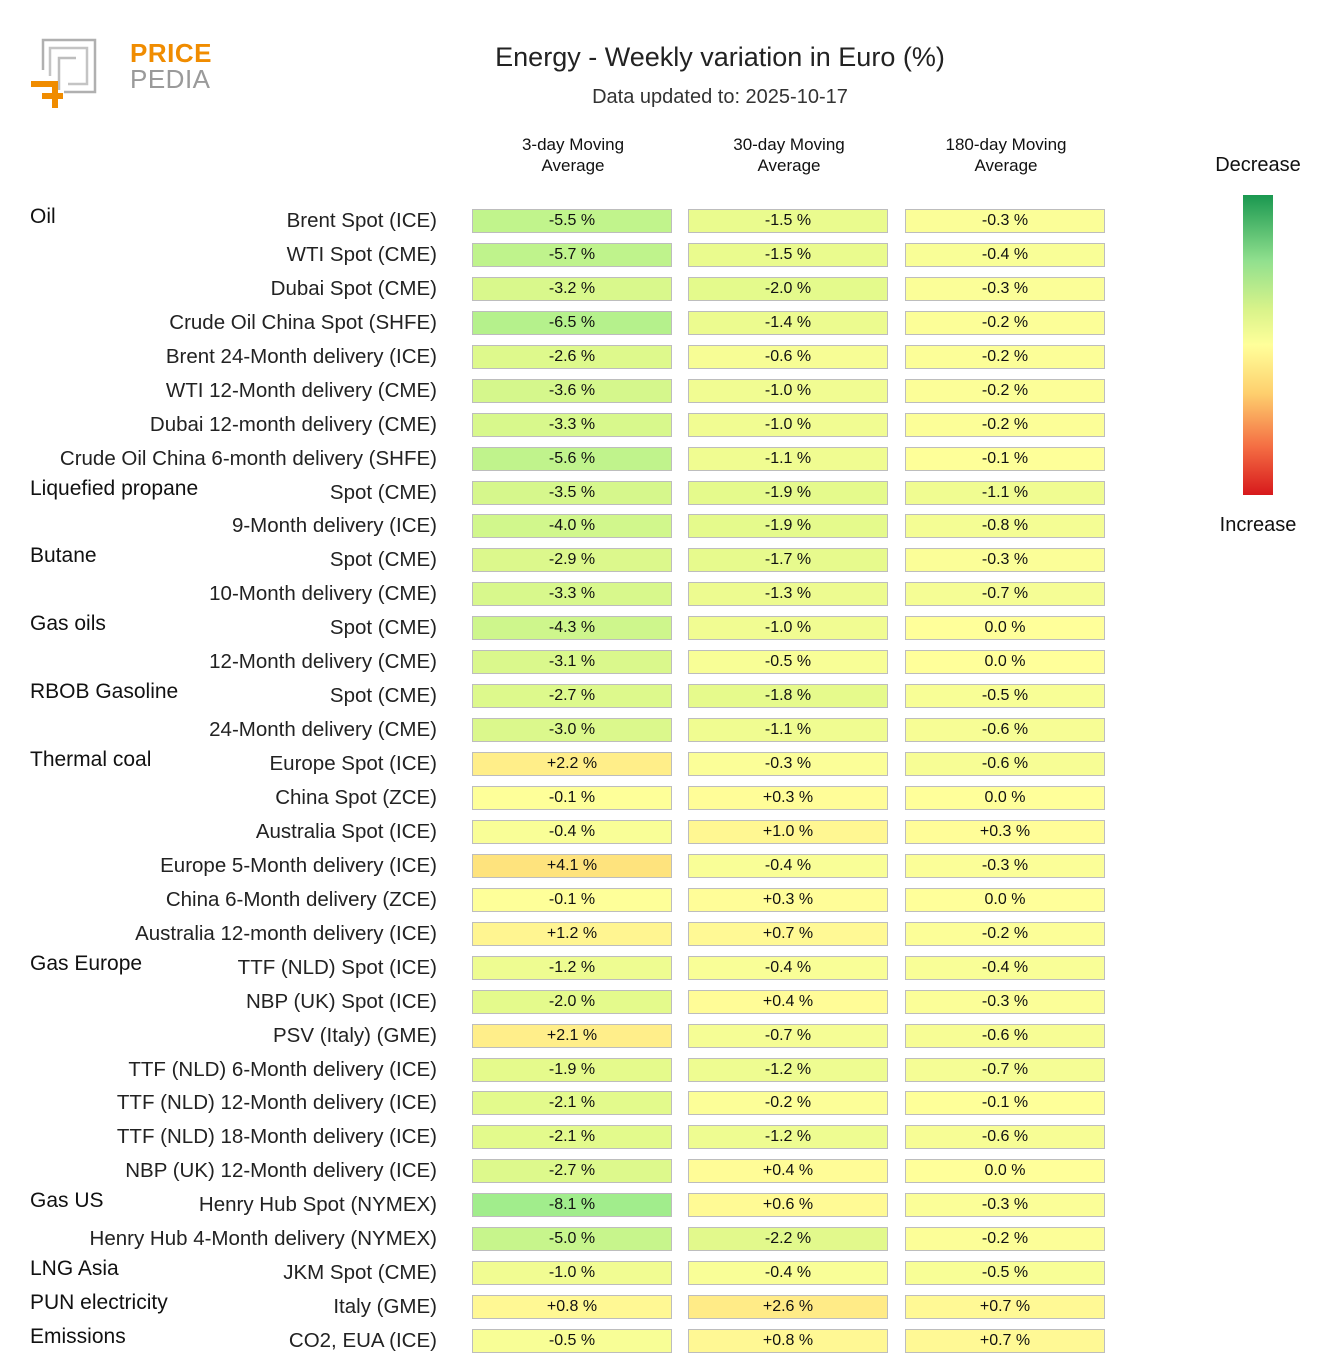  I want to click on row-label: NBP (UK) Spot (ICE), so click(341, 1001).